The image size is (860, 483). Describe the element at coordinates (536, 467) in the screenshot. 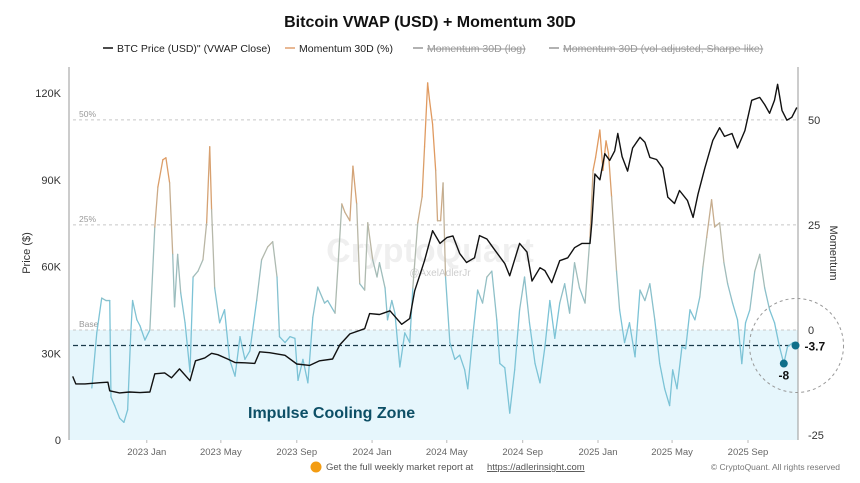

I see `footer-link: https://adlerinsight.com` at that location.